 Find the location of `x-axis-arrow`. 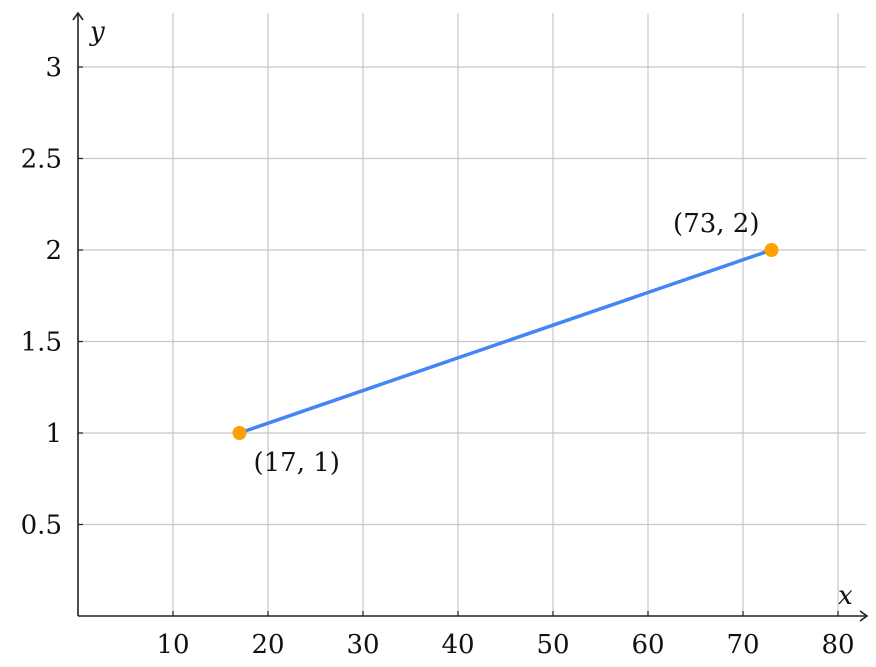

x-axis-arrow is located at coordinates (864, 616).